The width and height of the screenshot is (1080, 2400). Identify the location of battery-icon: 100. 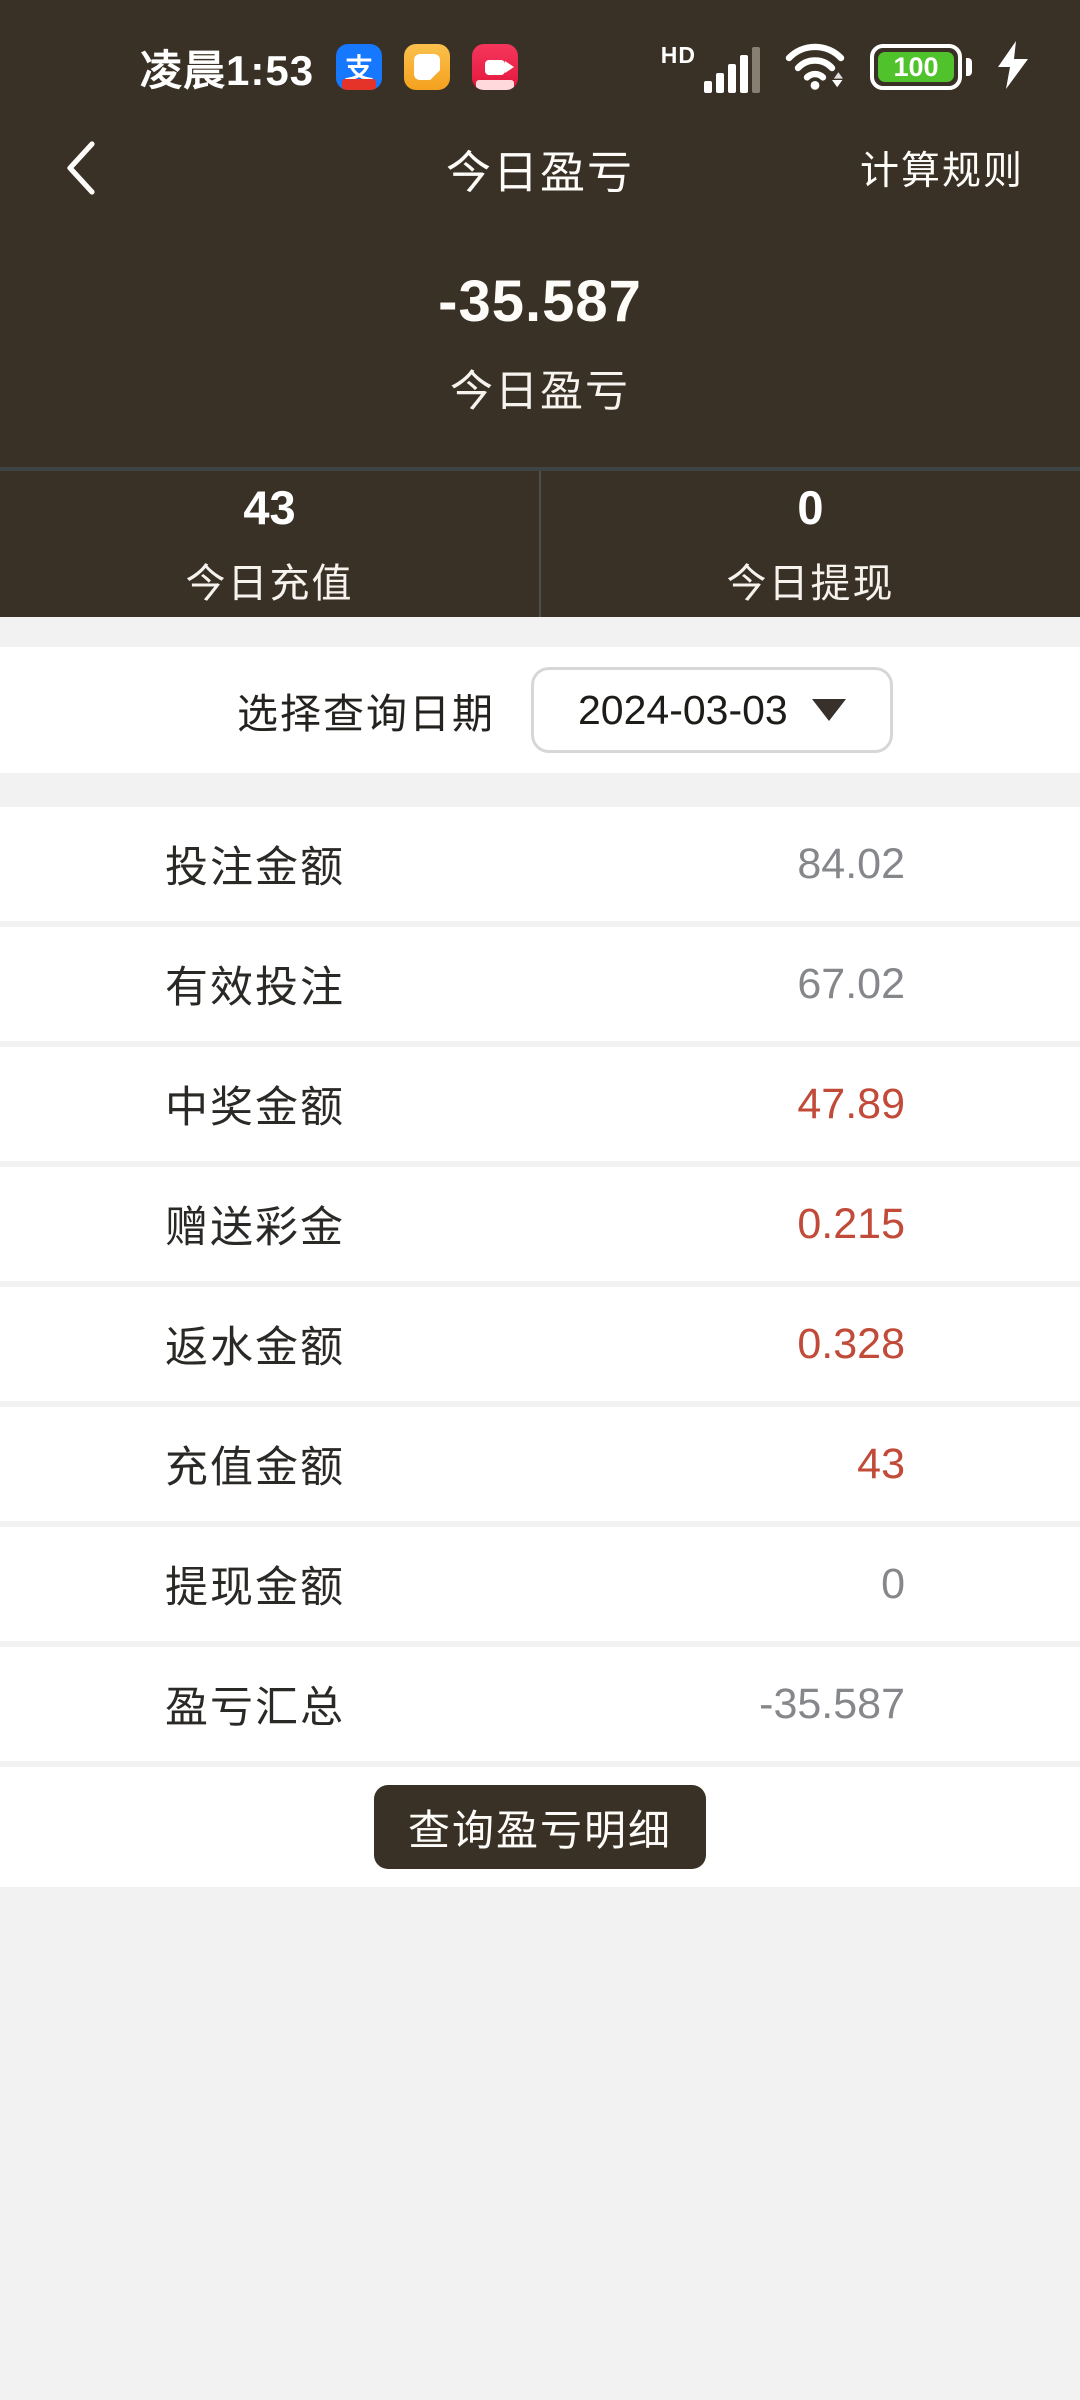
(921, 67).